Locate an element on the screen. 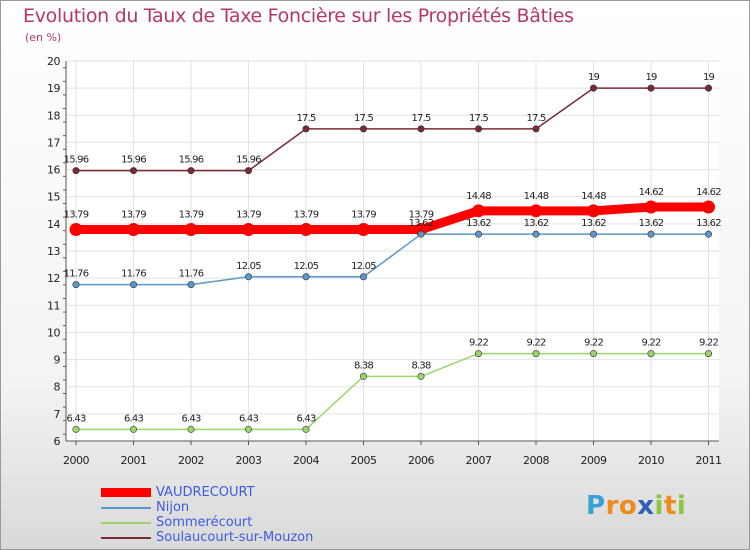 The width and height of the screenshot is (750, 550). series-line-soulaucourt-sur-mouzon is located at coordinates (392, 129).